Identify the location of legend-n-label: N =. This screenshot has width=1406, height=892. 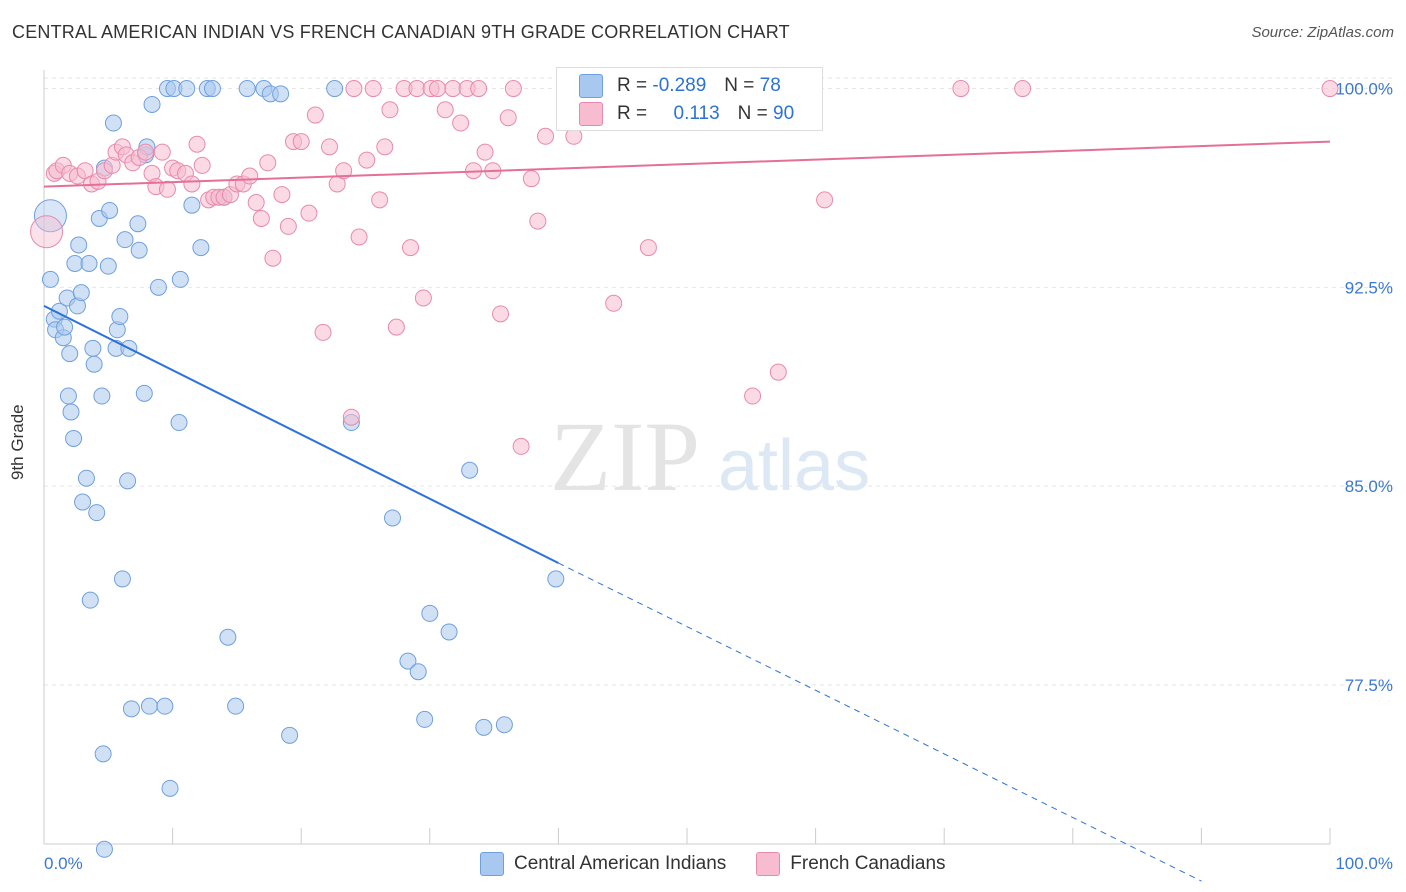
(739, 85).